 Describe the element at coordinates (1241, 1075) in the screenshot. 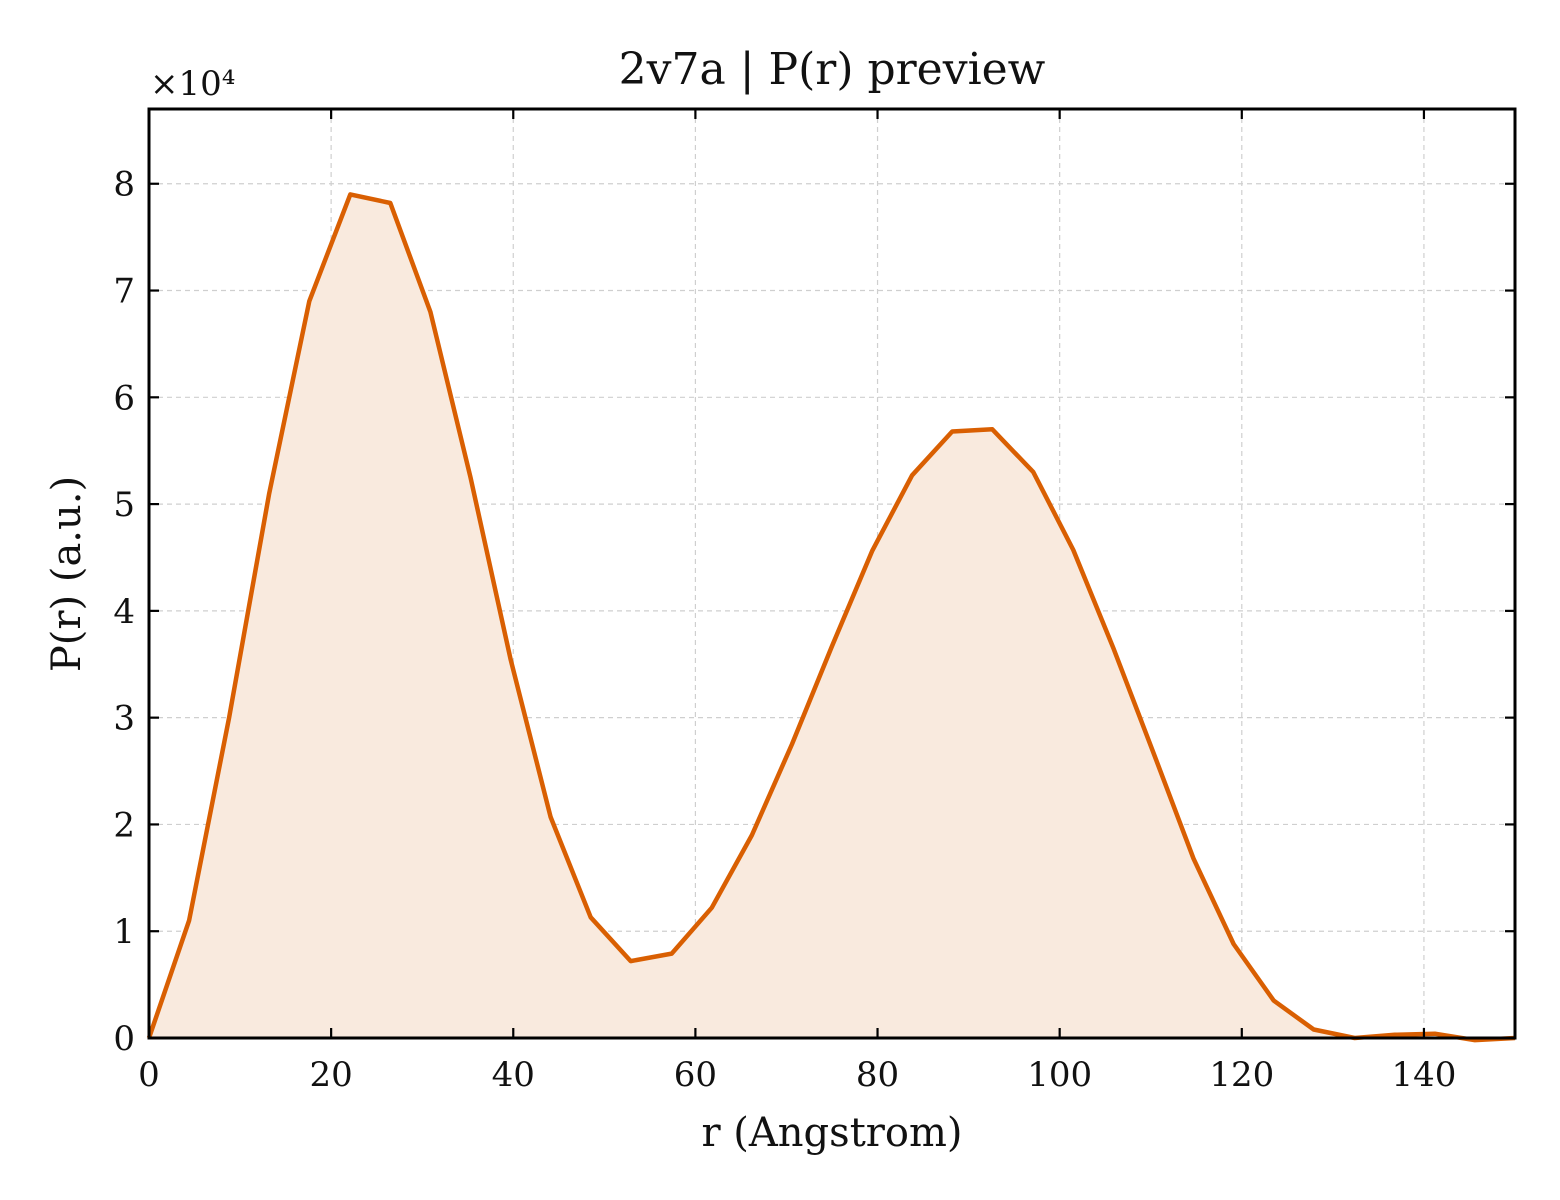

I see `x-tick-label: 120` at that location.